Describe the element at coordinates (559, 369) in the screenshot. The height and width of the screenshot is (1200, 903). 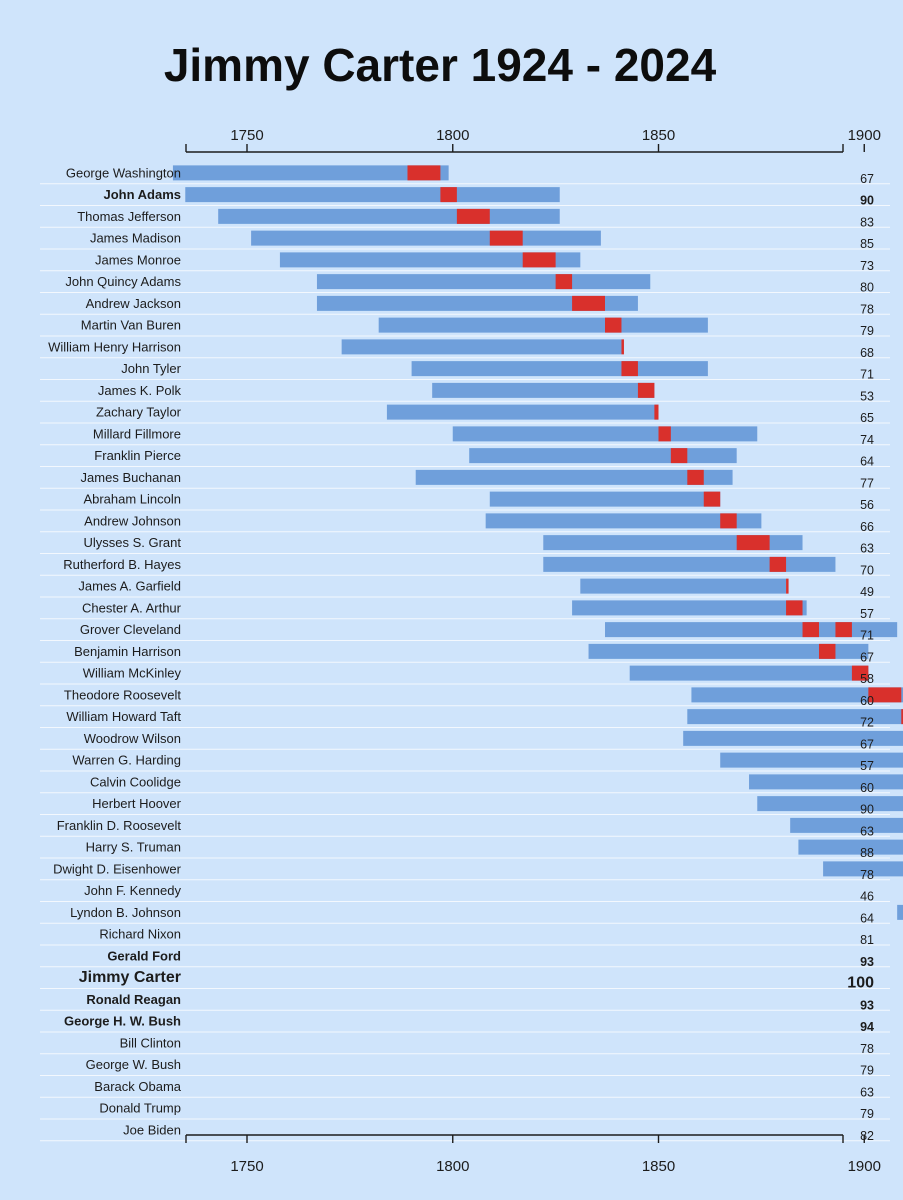
I see `lifespan-bar-john-tyler` at that location.